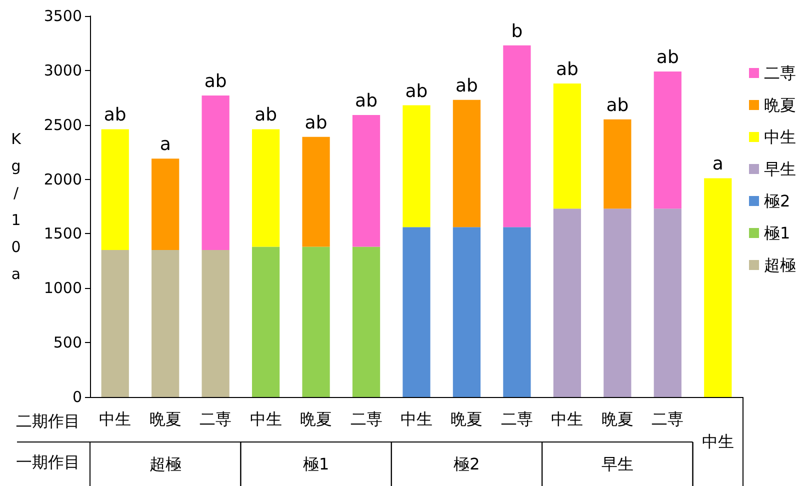 This screenshot has width=809, height=486. Describe the element at coordinates (63, 70) in the screenshot. I see `y-tick-label: 3000` at that location.